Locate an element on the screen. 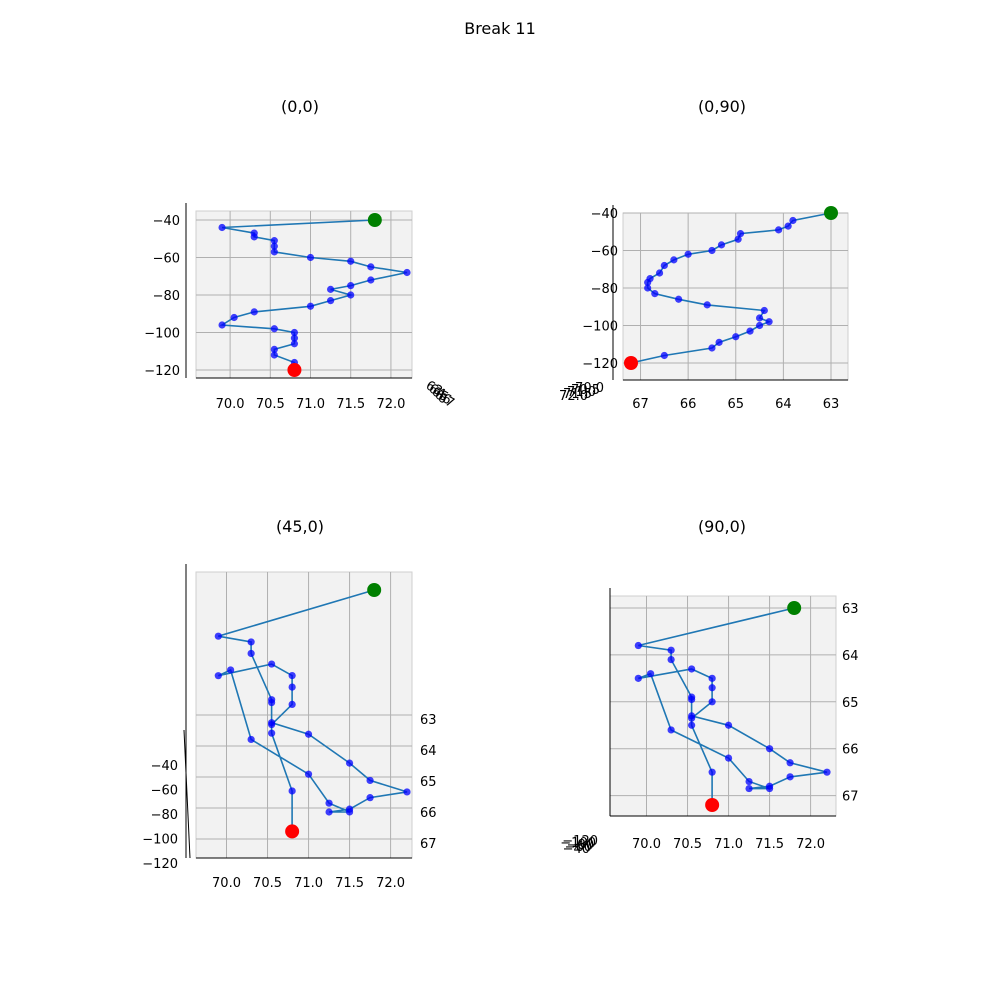 The height and width of the screenshot is (1000, 1000). edge-tick-label: 65 is located at coordinates (440, 394).